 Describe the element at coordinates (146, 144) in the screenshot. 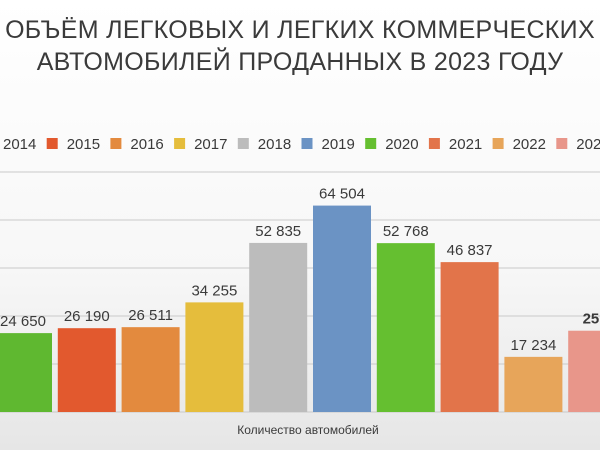

I see `legend-label-2016: 2016` at that location.